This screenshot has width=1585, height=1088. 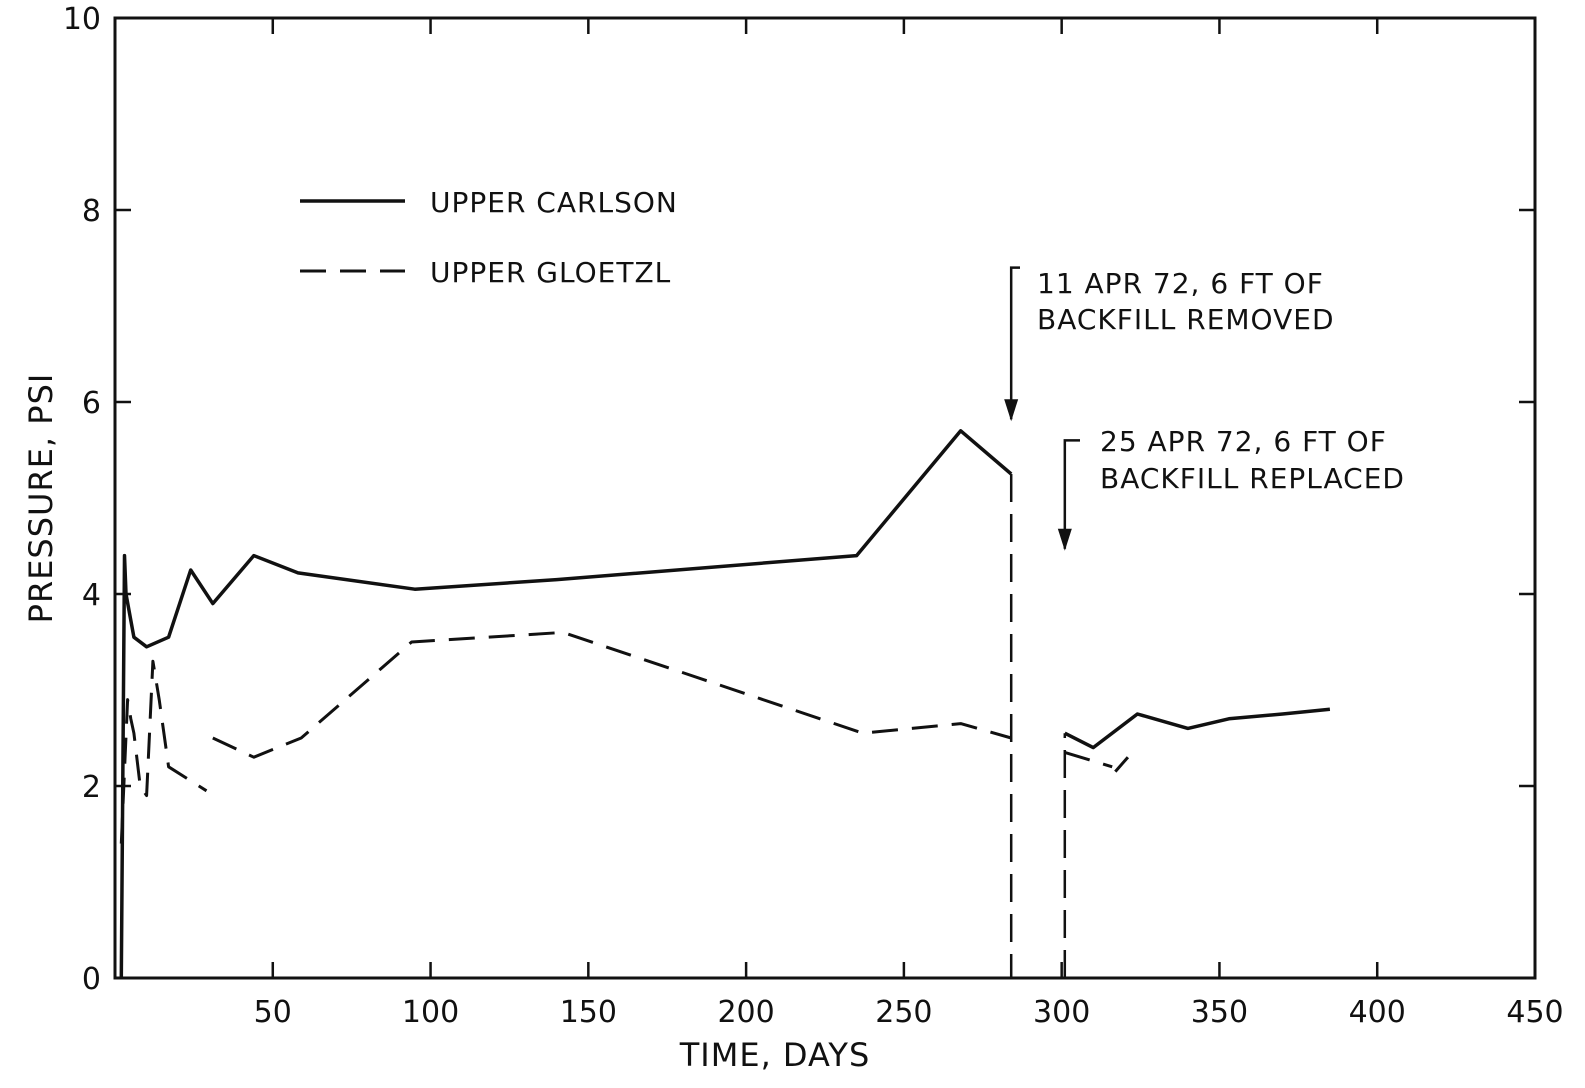 I want to click on annotation: 25 APR 72, 6 FT OF BACKFILL REPLACED, so click(x=1231, y=488).